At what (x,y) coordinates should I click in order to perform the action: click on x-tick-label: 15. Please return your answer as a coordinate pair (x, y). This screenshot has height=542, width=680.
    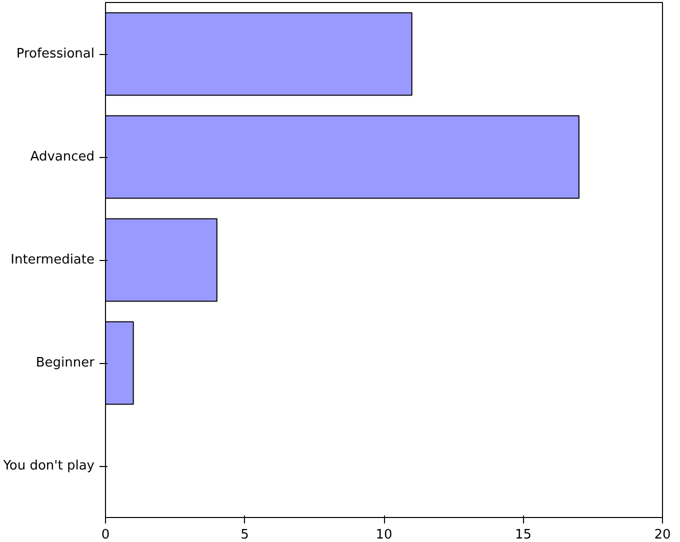
    Looking at the image, I should click on (523, 535).